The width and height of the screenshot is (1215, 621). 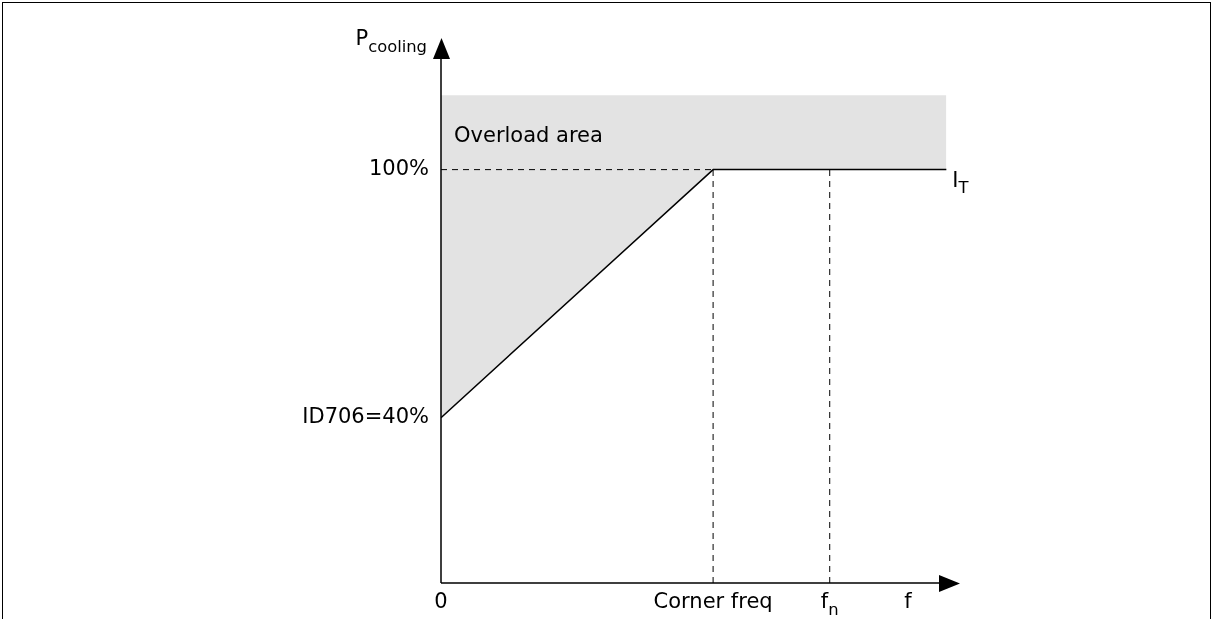 I want to click on text: ID706=, so click(x=342, y=416).